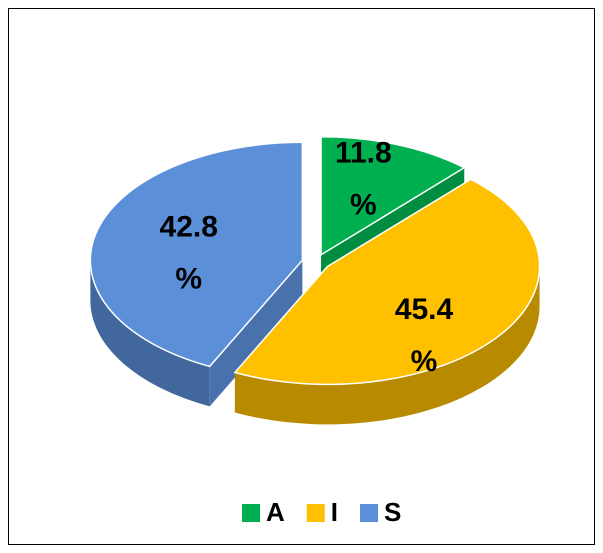 The image size is (603, 553). What do you see at coordinates (275, 512) in the screenshot?
I see `legend-label: A` at bounding box center [275, 512].